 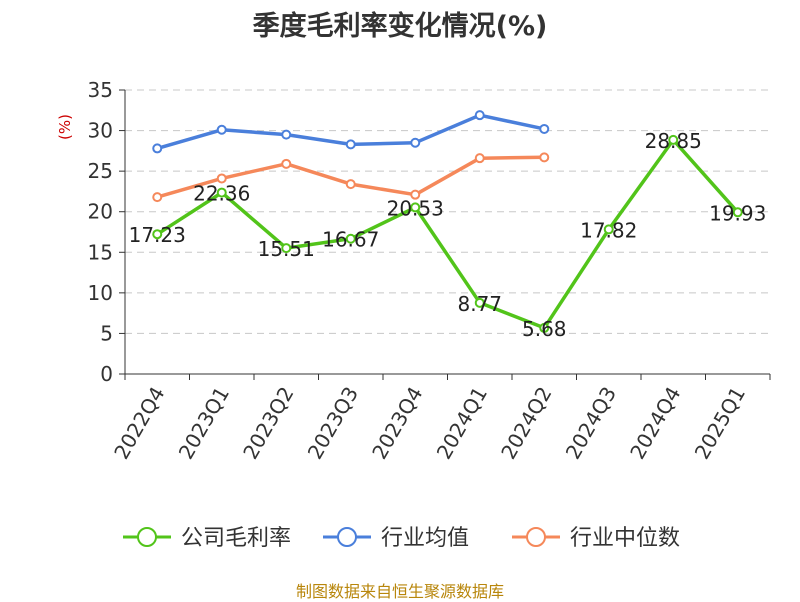 What do you see at coordinates (425, 538) in the screenshot?
I see `legend-label: 行业均值` at bounding box center [425, 538].